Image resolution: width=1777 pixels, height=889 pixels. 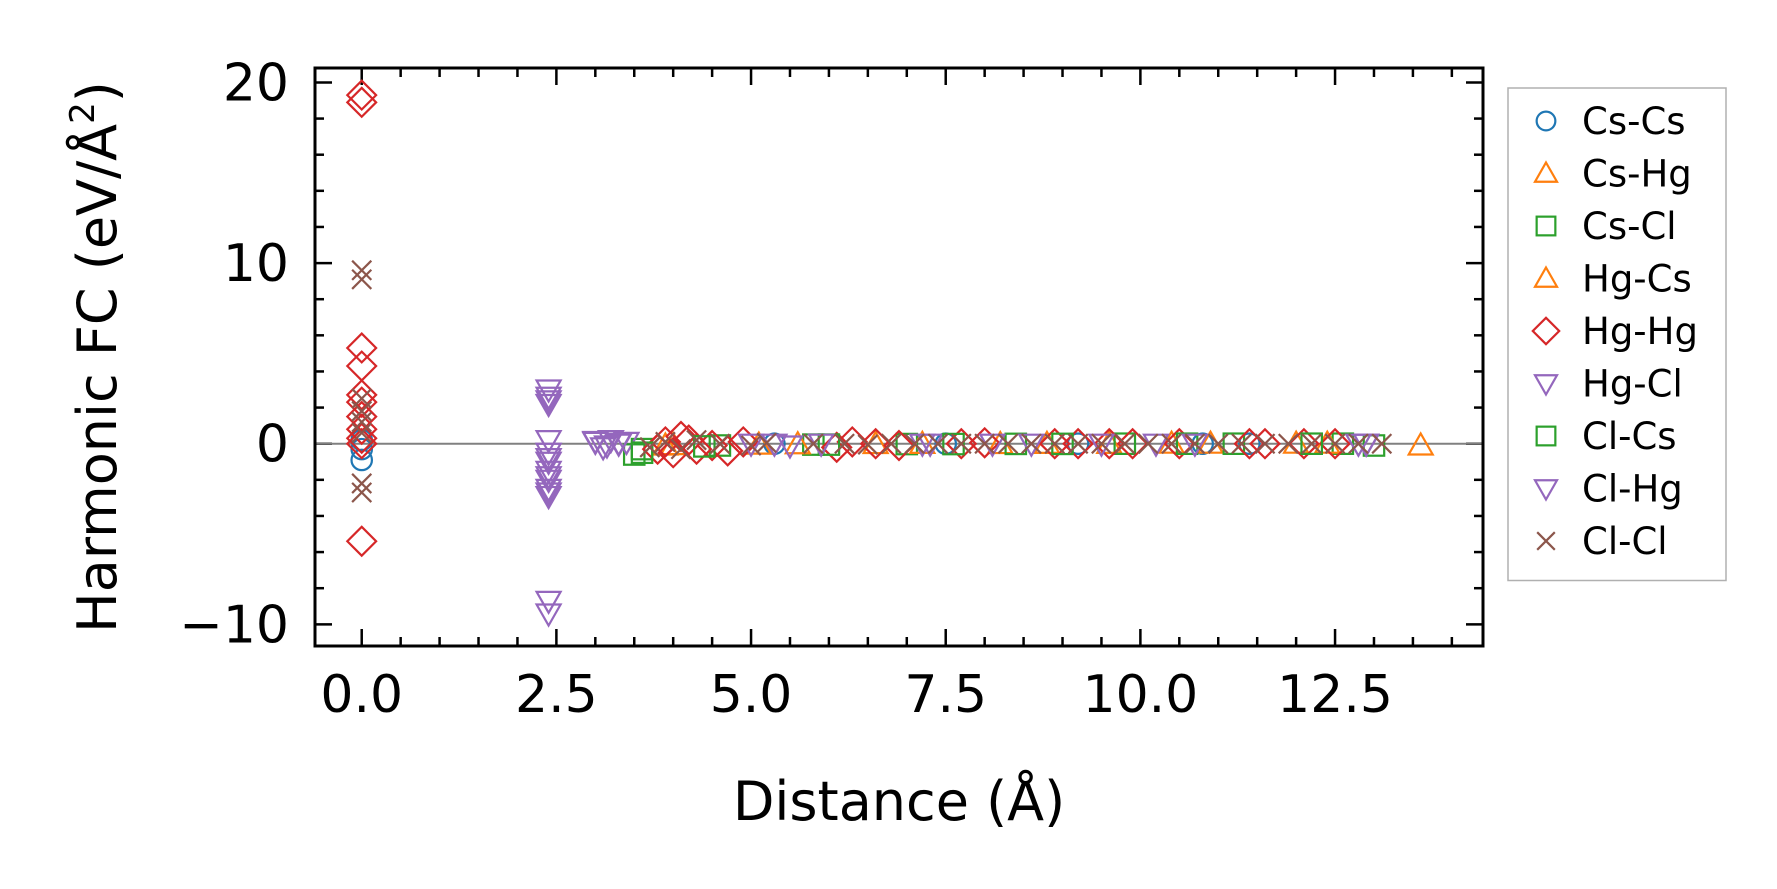 I want to click on series-cl-cs, so click(x=976, y=448).